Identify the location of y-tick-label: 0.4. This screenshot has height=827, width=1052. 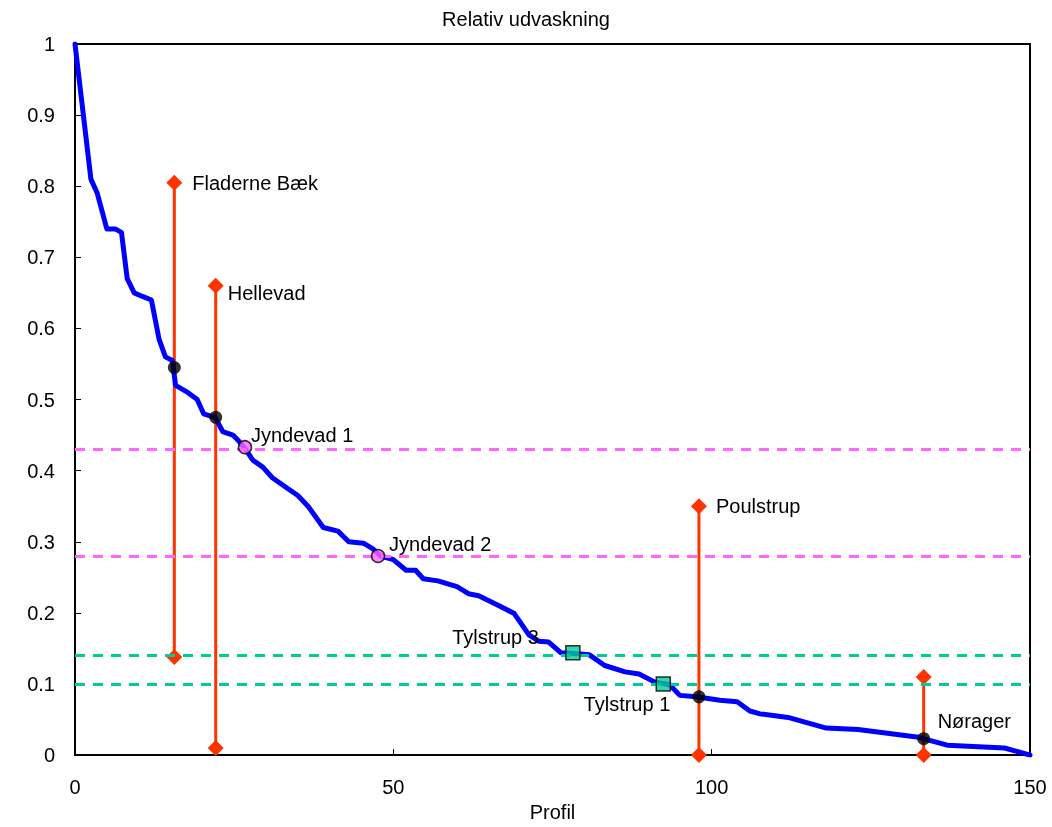
(41, 470).